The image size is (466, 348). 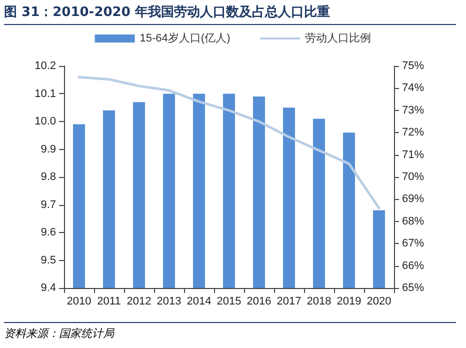 I want to click on y2-tick-label: 70%, so click(x=413, y=177).